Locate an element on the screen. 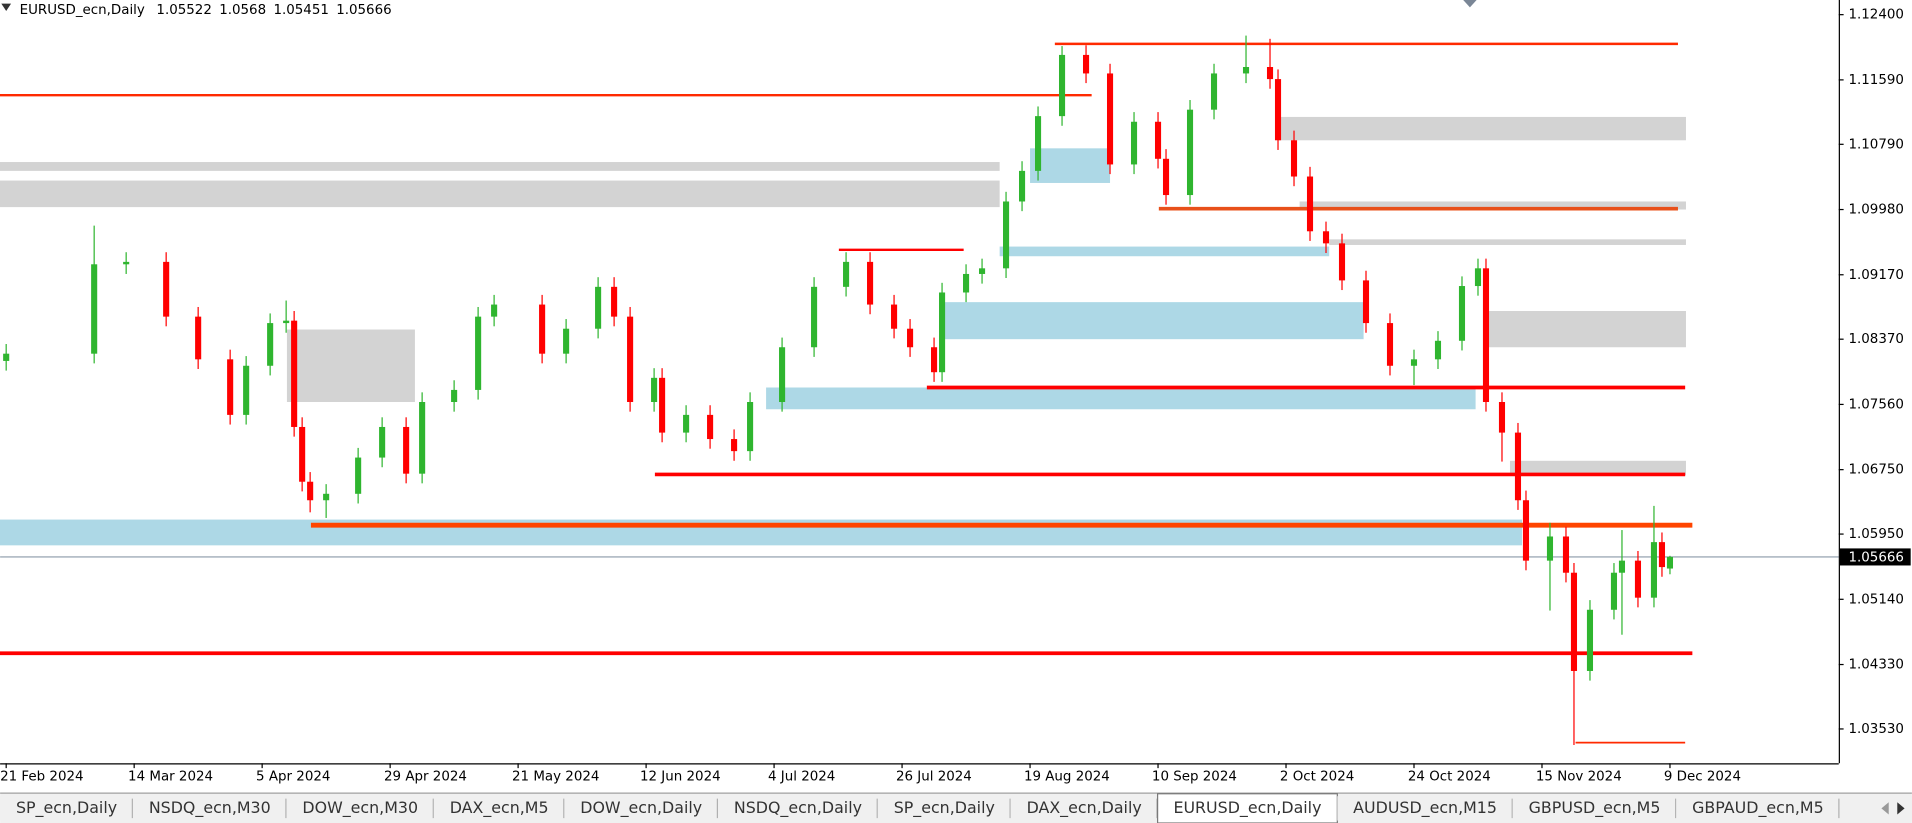 The image size is (1912, 823). x-tick-label: 21 May 2024 is located at coordinates (555, 777).